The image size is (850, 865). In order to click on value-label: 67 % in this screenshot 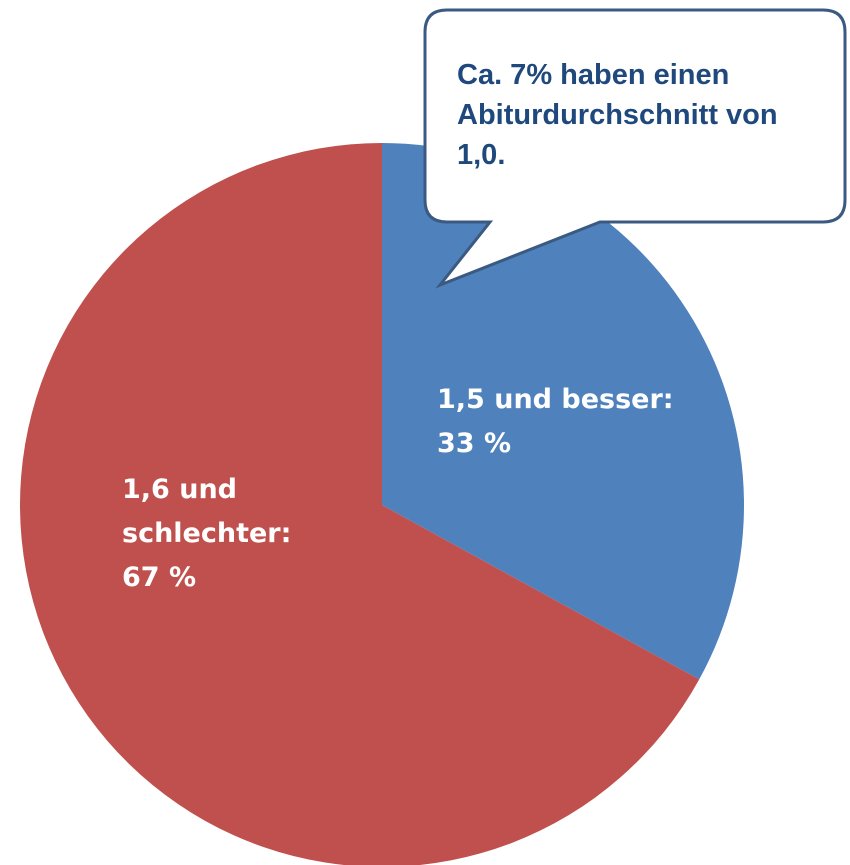, I will do `click(159, 577)`.